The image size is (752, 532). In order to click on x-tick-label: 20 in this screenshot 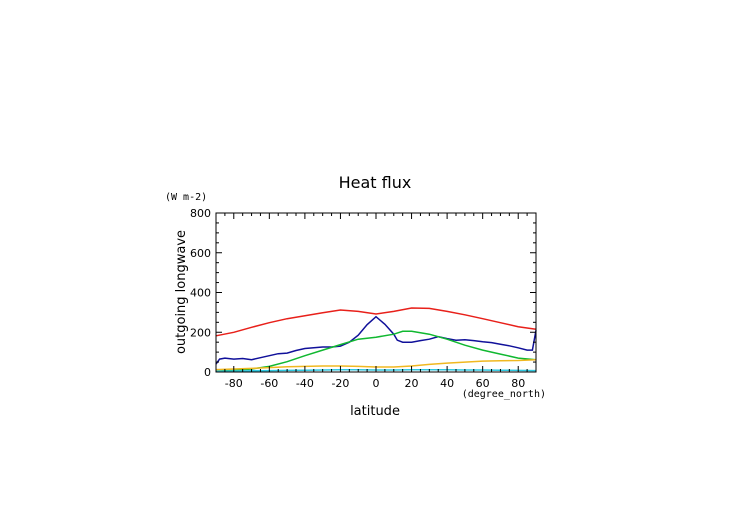, I will do `click(412, 383)`.